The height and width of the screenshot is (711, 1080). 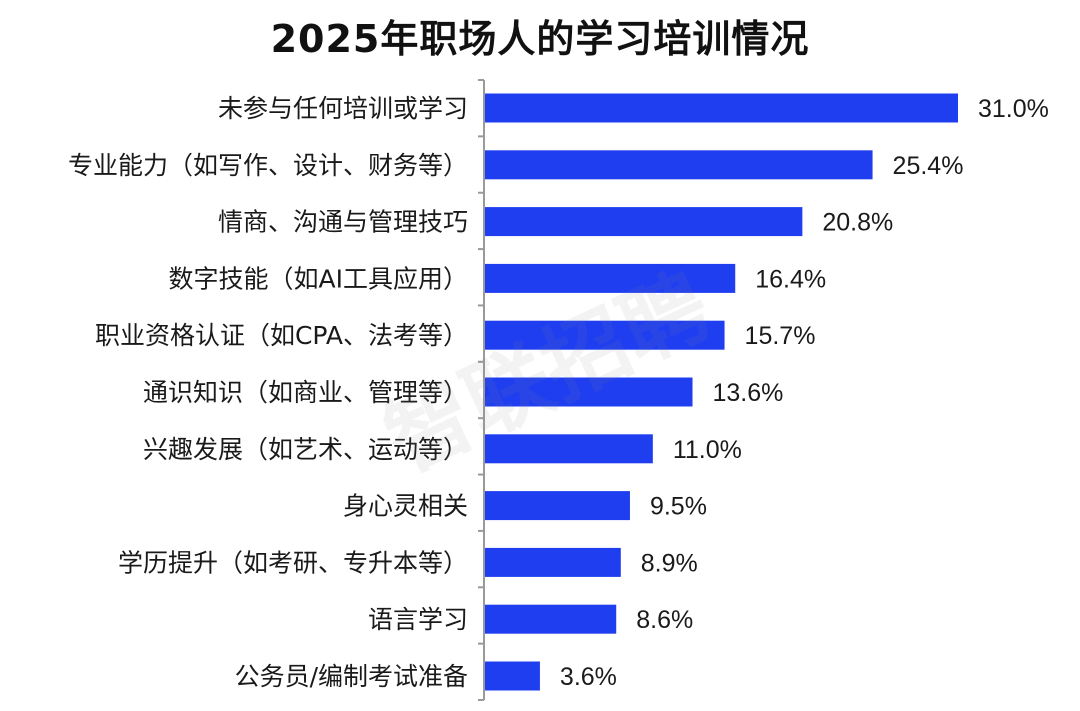 What do you see at coordinates (268, 165) in the screenshot?
I see `category-label: 专业能力（如写作、设计、财务等）` at bounding box center [268, 165].